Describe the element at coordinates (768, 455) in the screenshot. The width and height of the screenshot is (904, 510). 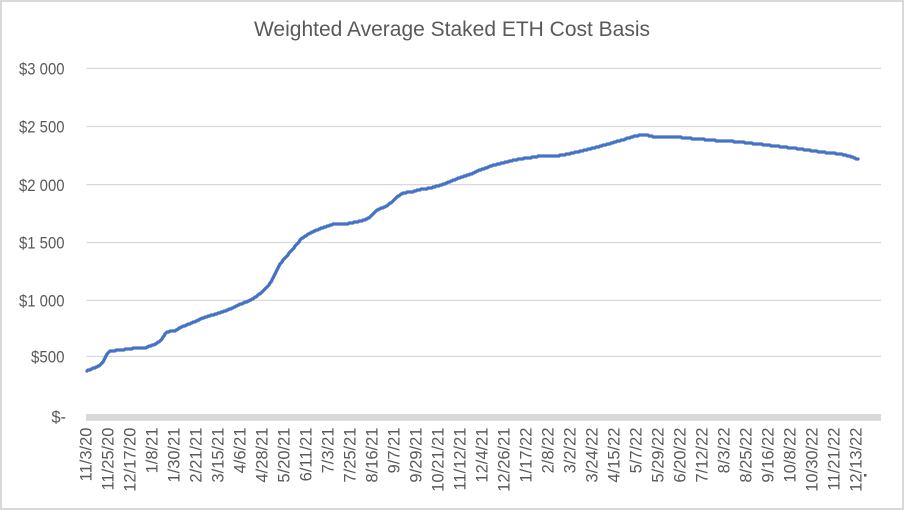
I see `svg-text: 9/16/22` at that location.